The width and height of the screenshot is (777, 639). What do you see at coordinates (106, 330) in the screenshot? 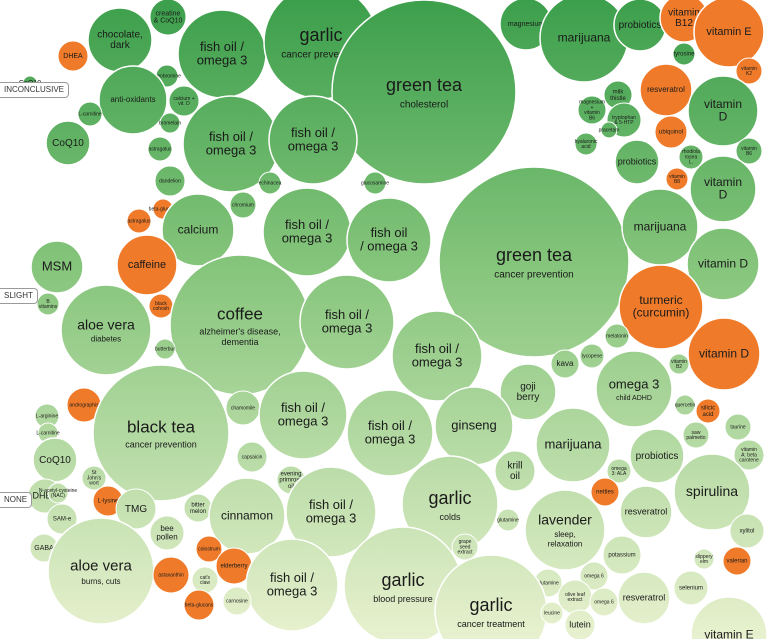
I see `bubble-aloe-vera` at bounding box center [106, 330].